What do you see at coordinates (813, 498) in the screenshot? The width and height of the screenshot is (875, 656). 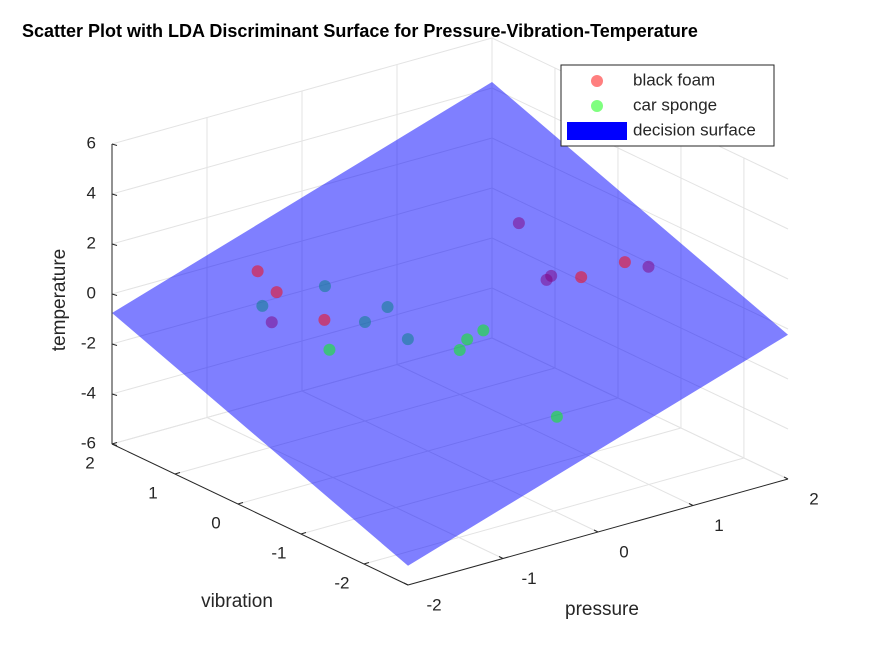 I see `x-tick-label: 2` at bounding box center [813, 498].